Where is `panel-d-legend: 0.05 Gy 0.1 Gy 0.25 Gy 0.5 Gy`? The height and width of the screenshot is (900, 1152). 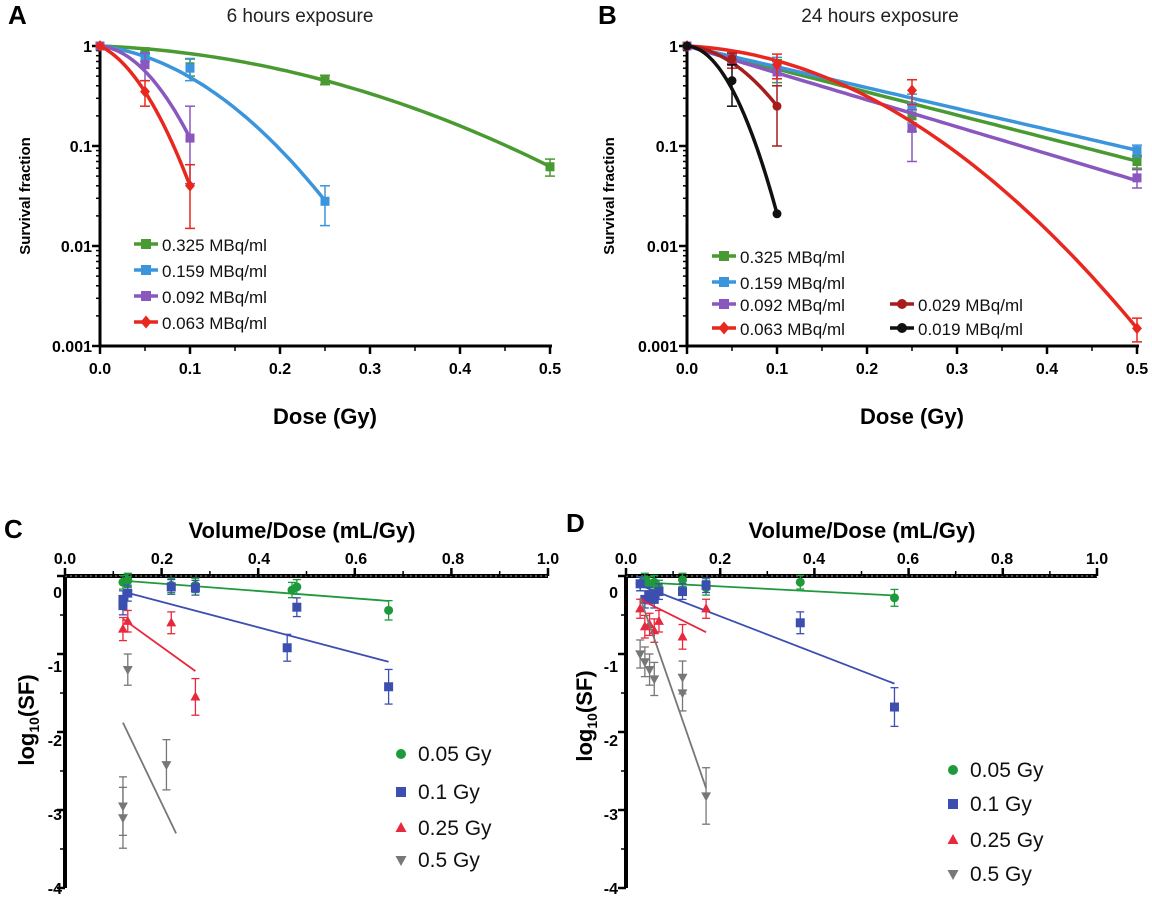 panel-d-legend: 0.05 Gy 0.1 Gy 0.25 Gy 0.5 Gy is located at coordinates (1007, 822).